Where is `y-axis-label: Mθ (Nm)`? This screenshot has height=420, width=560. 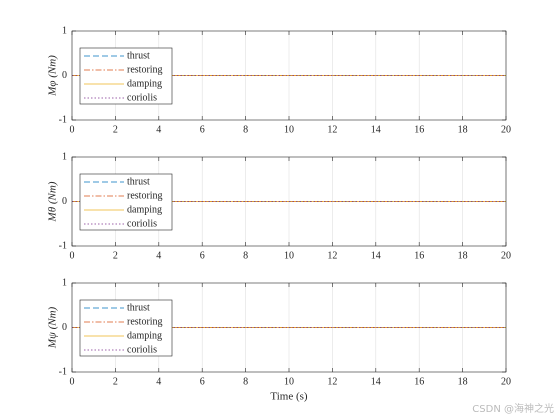
y-axis-label: Mθ (Nm) is located at coordinates (53, 201).